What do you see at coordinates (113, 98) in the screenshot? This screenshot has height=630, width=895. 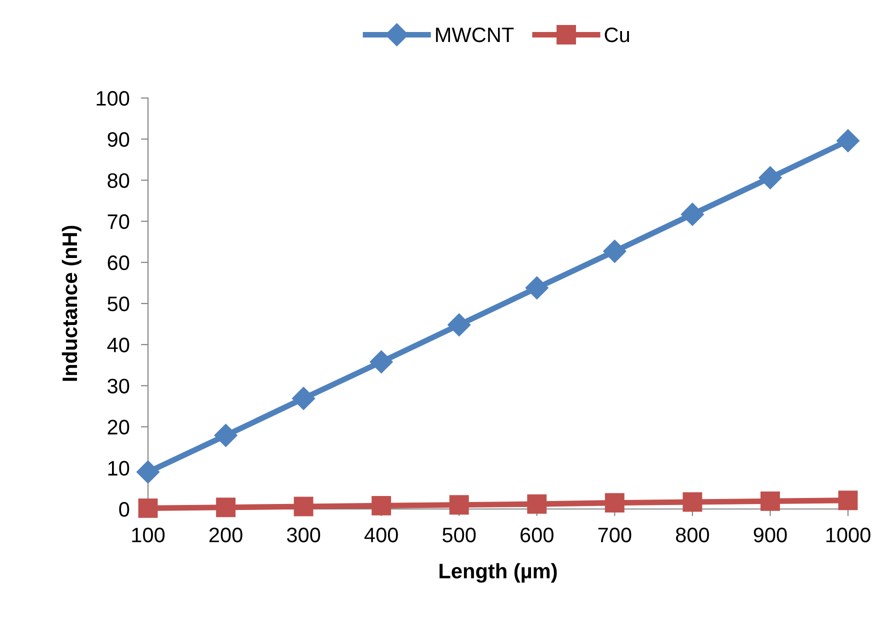 I see `y-tick-label: 100` at bounding box center [113, 98].